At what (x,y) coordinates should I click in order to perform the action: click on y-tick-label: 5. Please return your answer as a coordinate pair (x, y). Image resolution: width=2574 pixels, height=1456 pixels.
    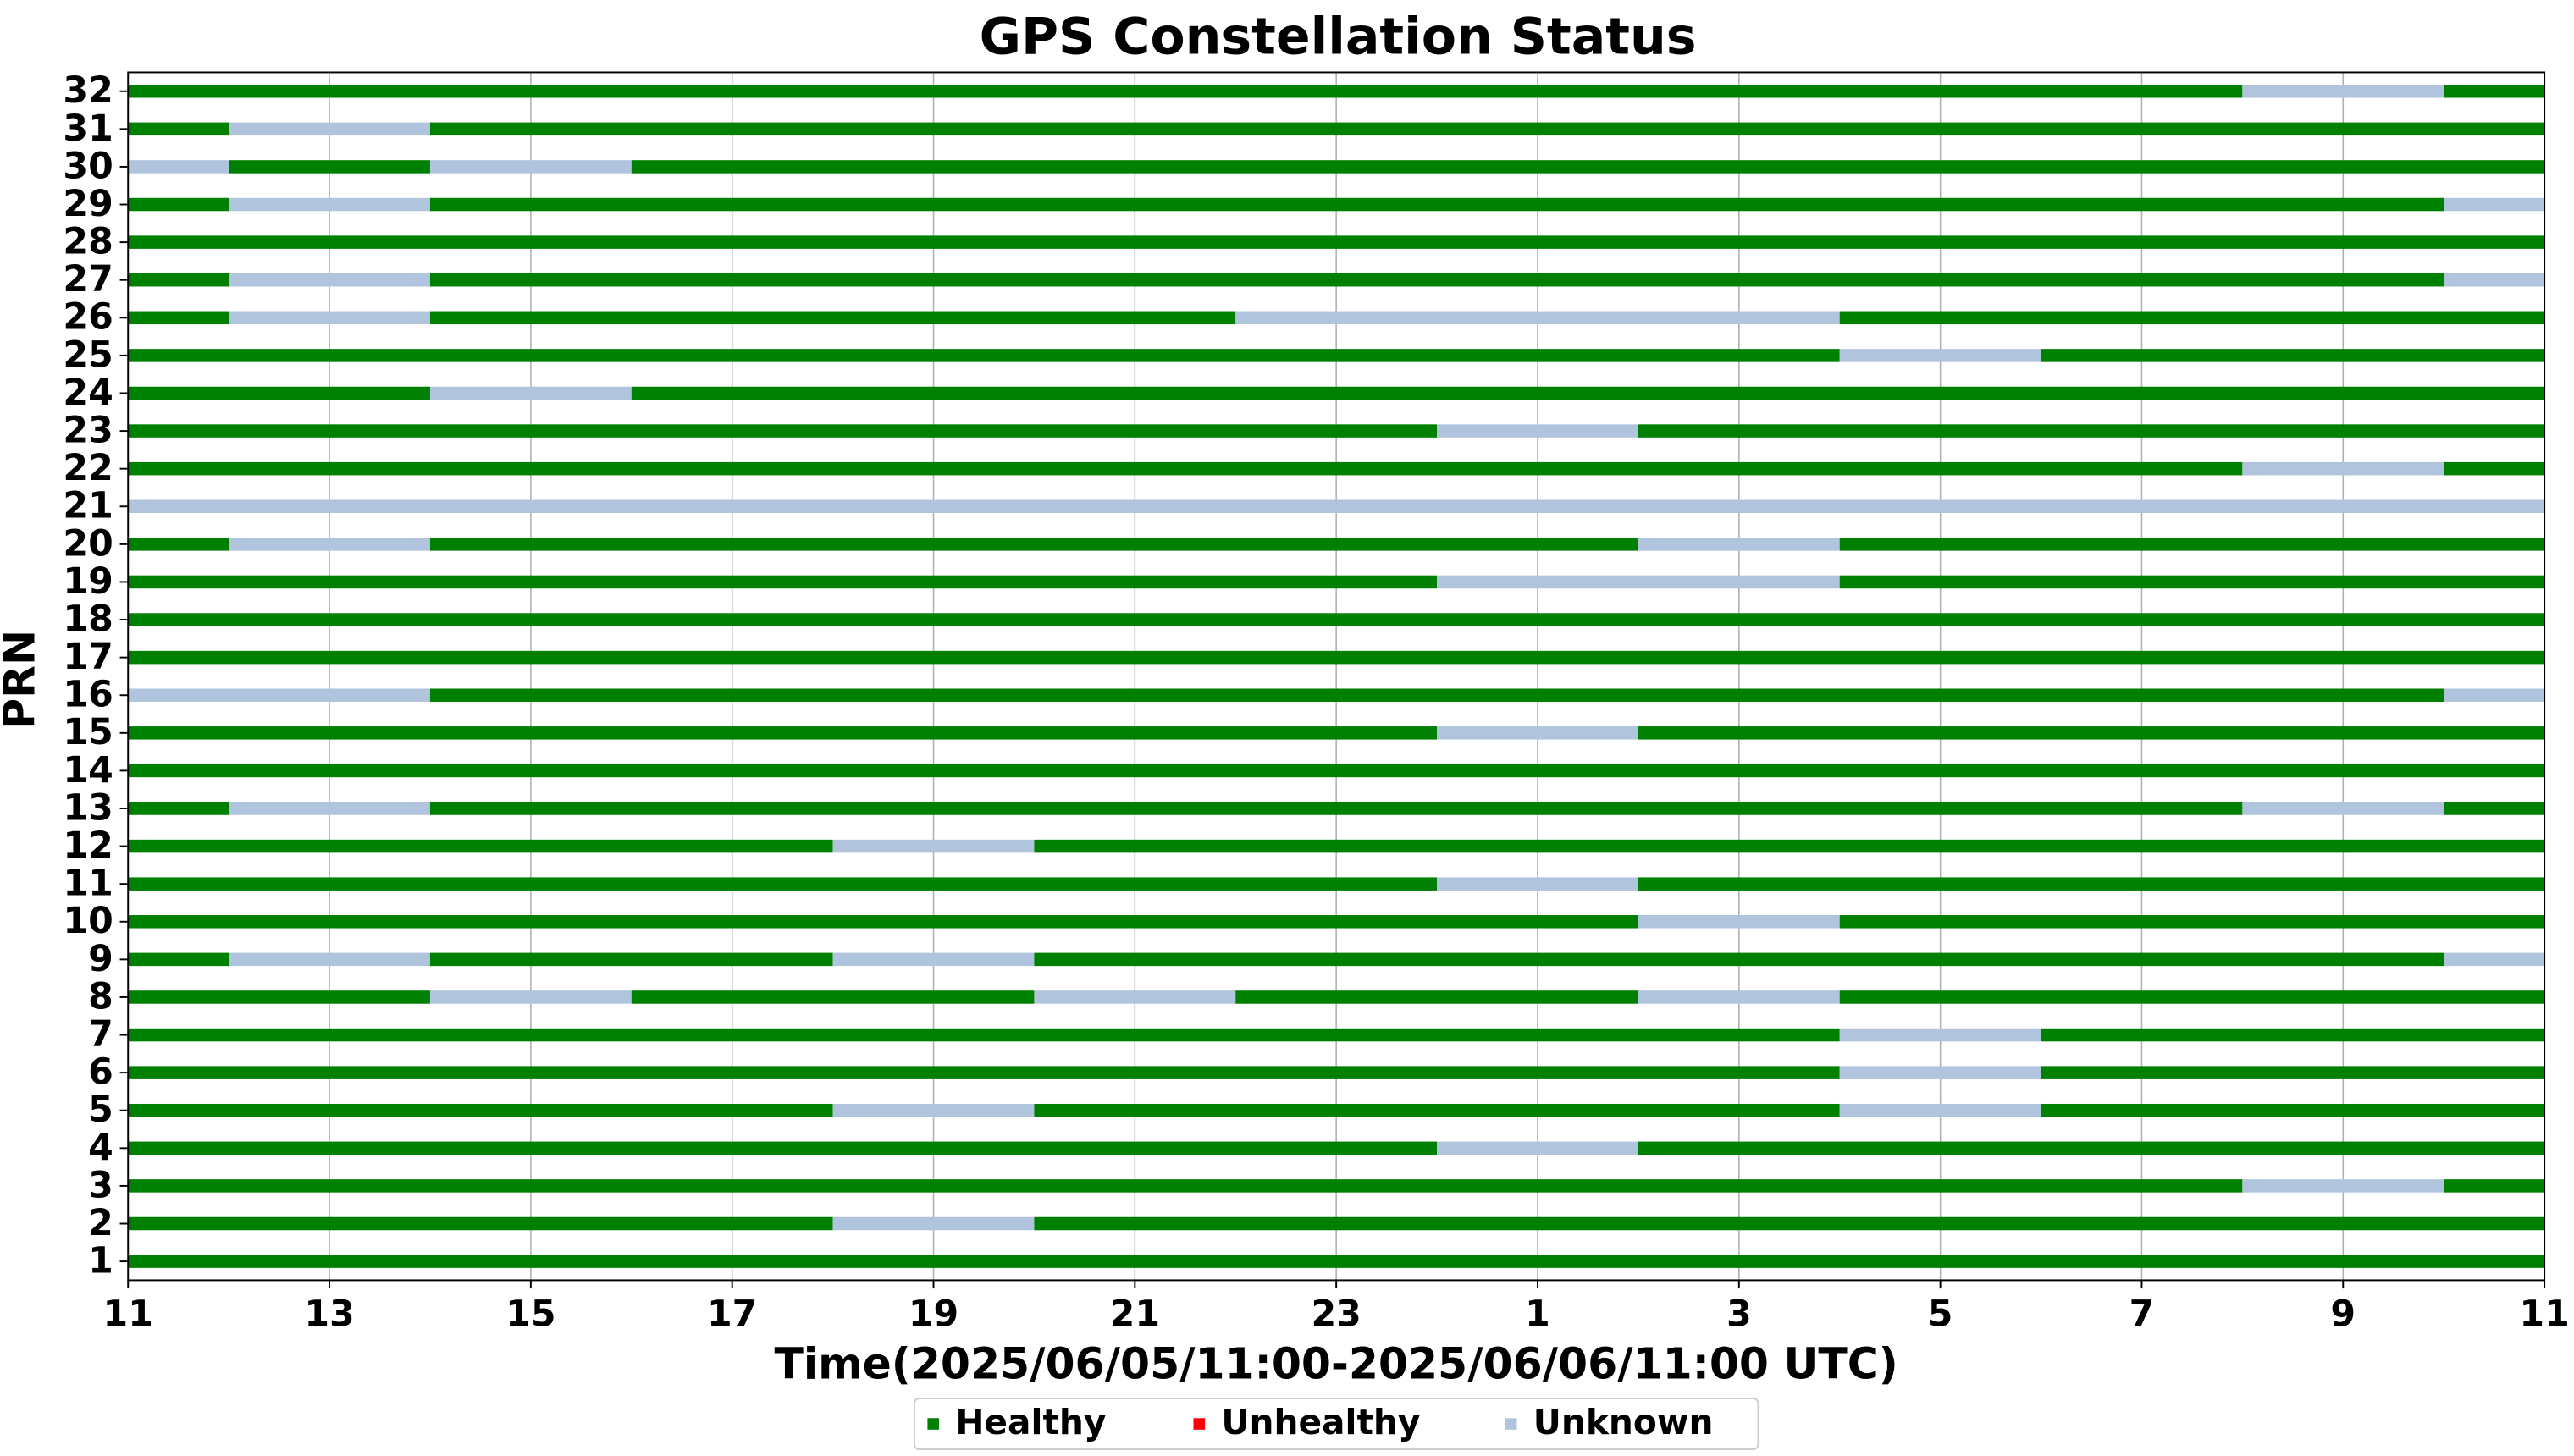
    Looking at the image, I should click on (100, 1110).